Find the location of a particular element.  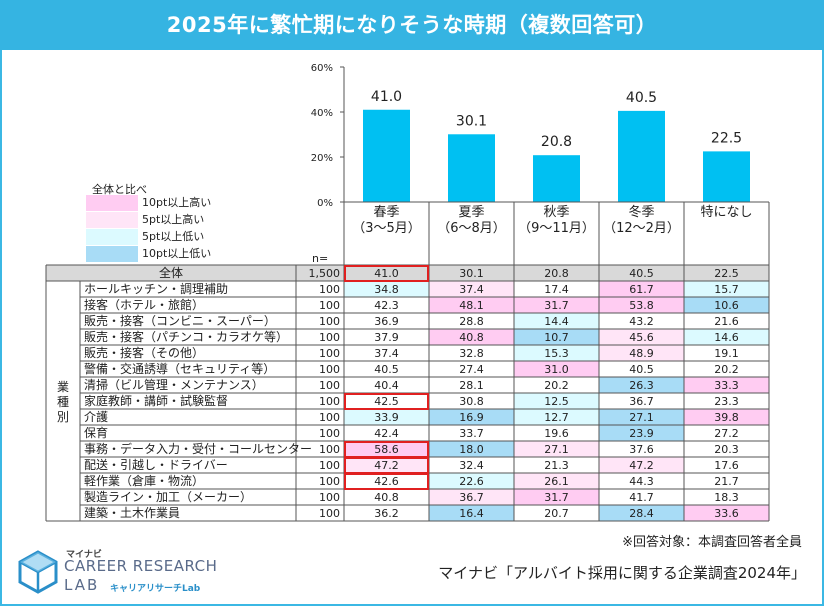

row-value: 45.6 is located at coordinates (641, 337).